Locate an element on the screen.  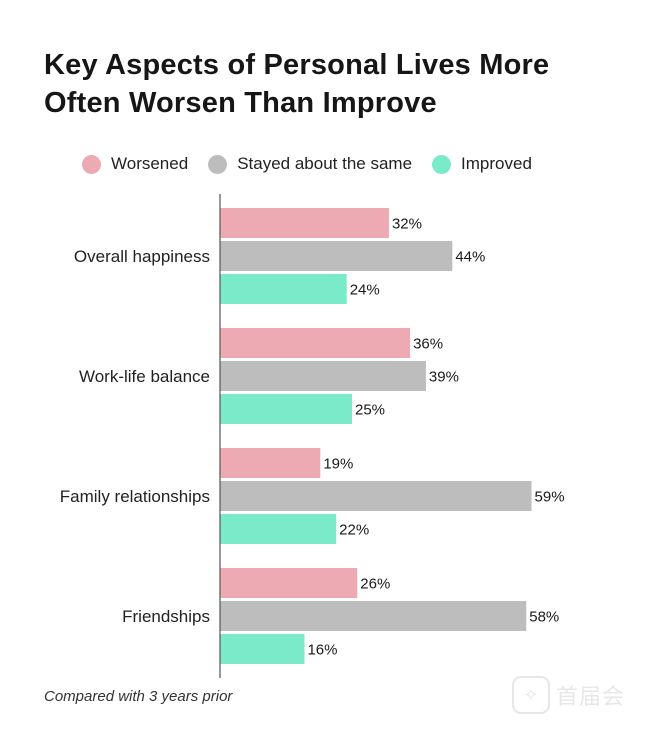
legend-swatch-improved is located at coordinates (442, 164).